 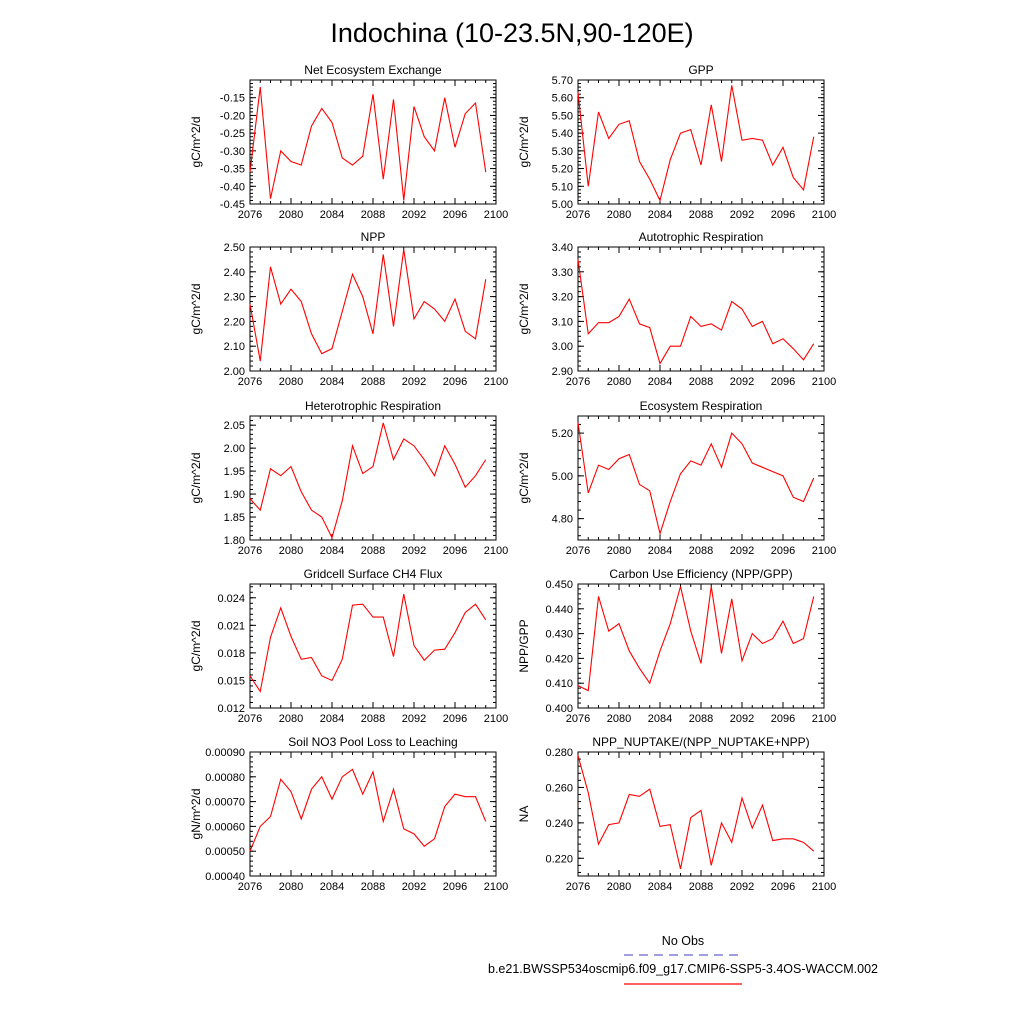 What do you see at coordinates (196, 142) in the screenshot?
I see `net-ecosystem-exchange-ylabel: gC/m^2/d` at bounding box center [196, 142].